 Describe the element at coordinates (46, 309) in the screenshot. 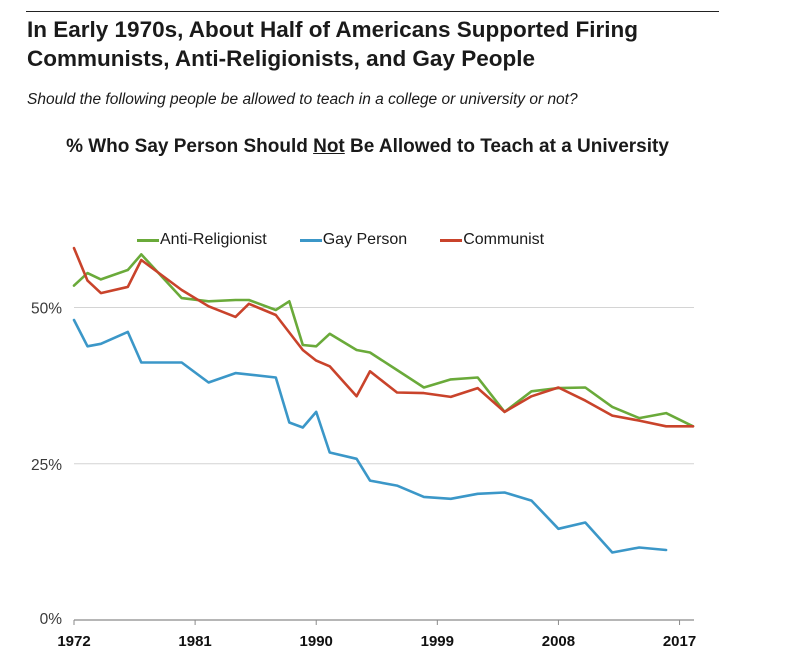

I see `y-tick-label-50: 50%` at that location.